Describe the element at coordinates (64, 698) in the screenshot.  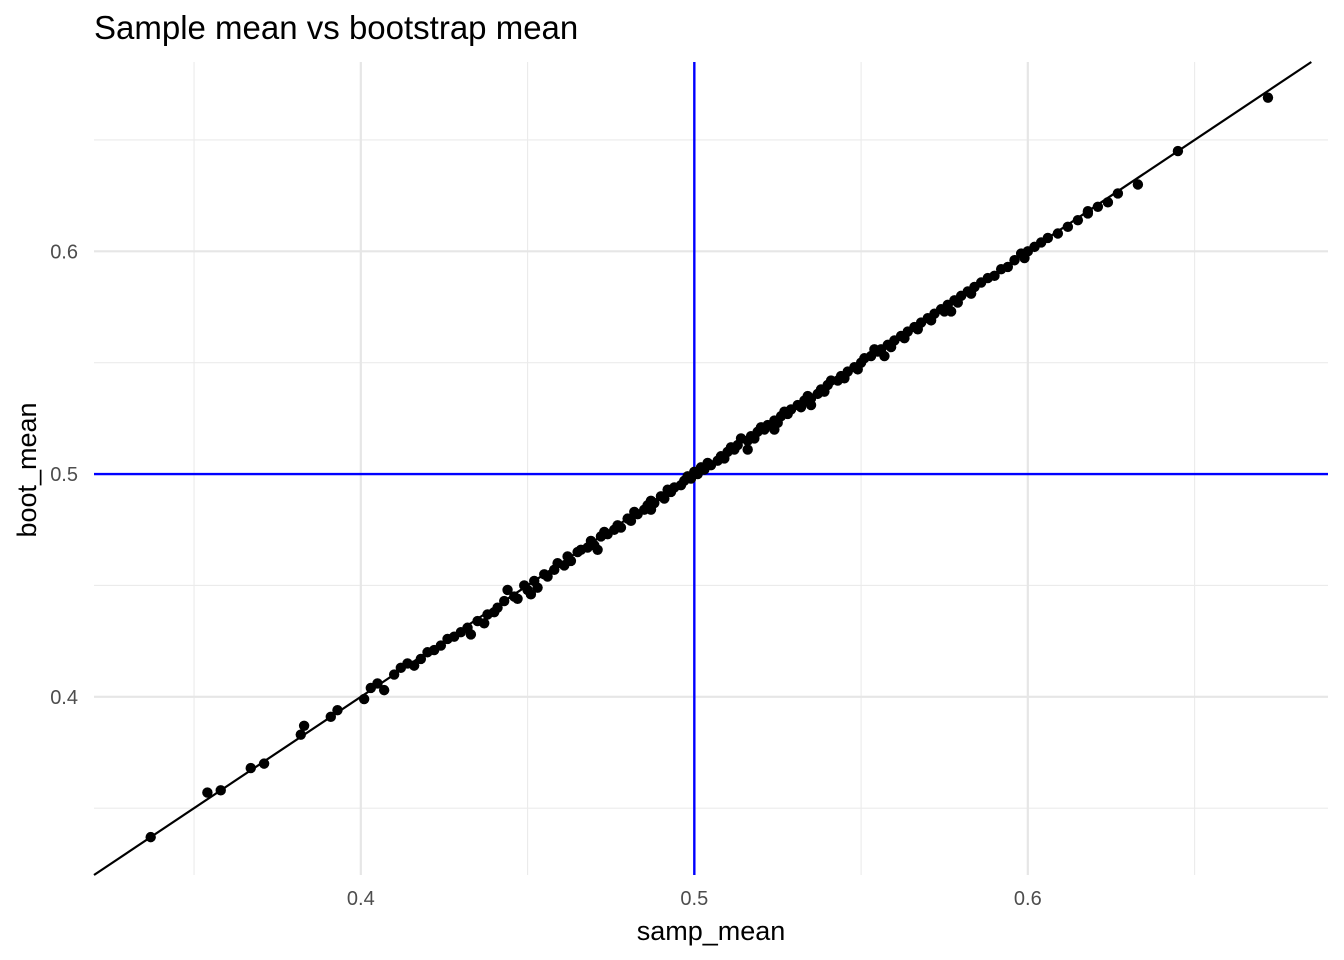
I see `y-tick-label: 0.4` at that location.